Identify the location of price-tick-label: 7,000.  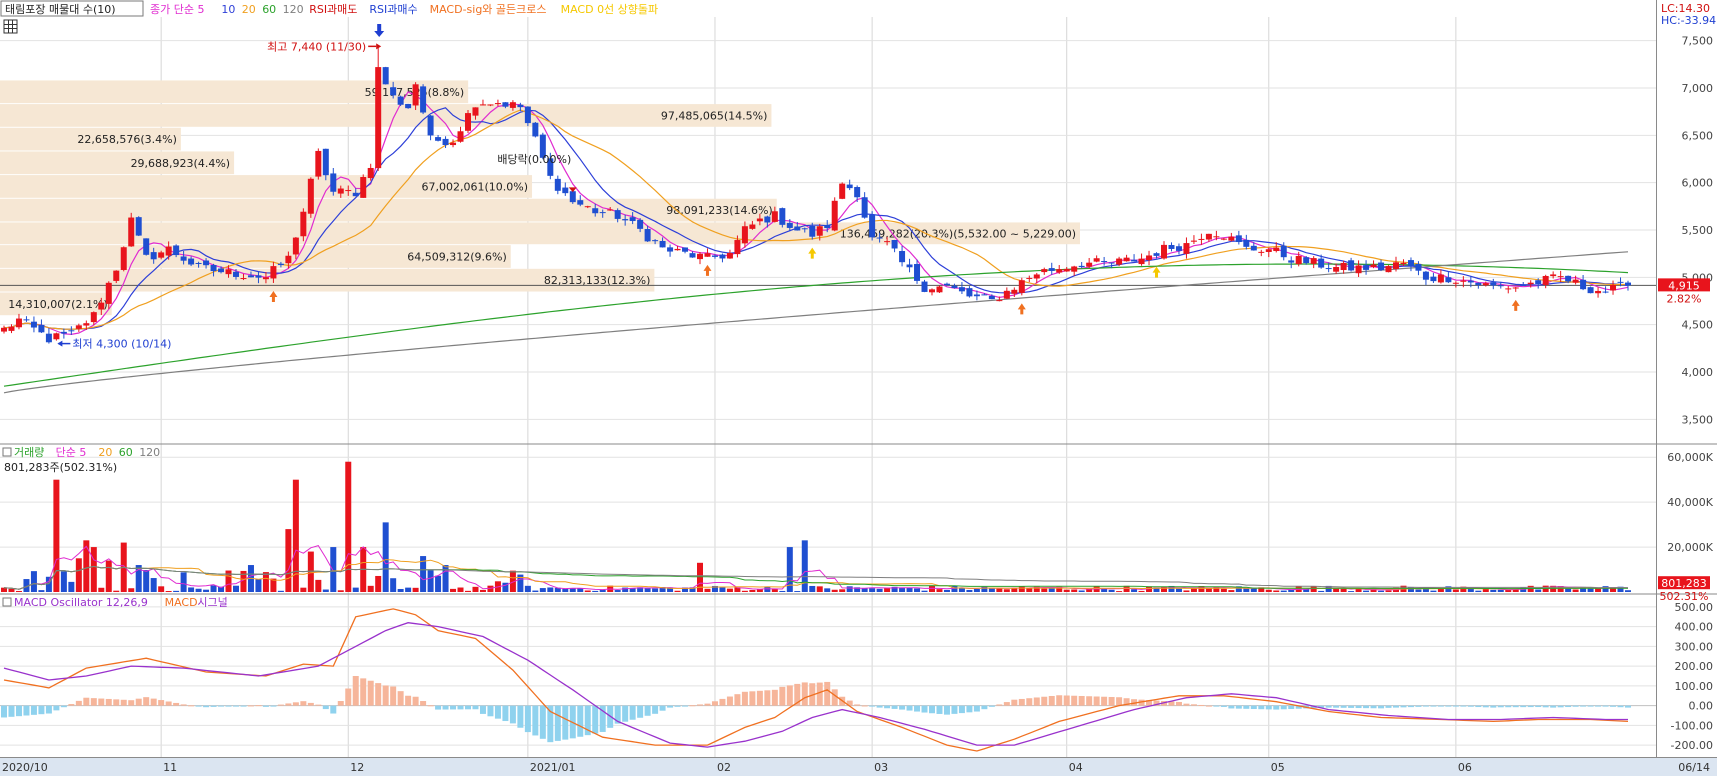
(1698, 88).